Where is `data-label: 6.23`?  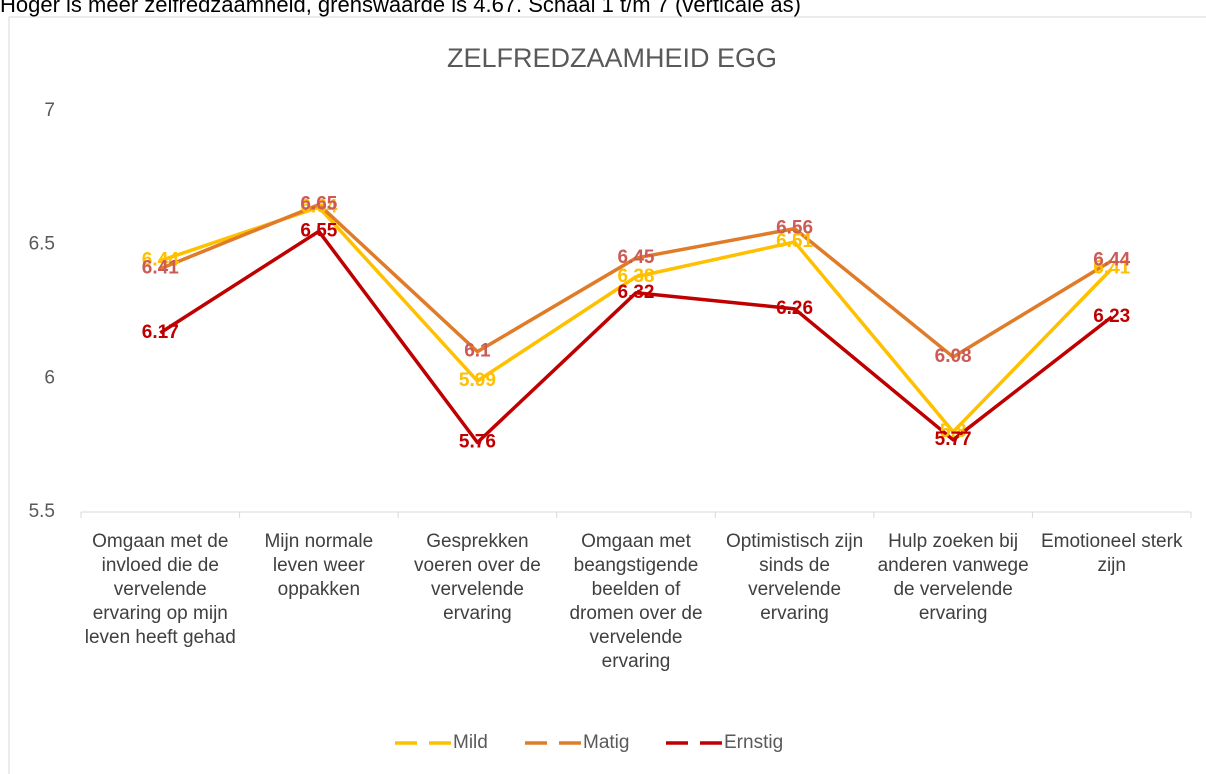 data-label: 6.23 is located at coordinates (1111, 316).